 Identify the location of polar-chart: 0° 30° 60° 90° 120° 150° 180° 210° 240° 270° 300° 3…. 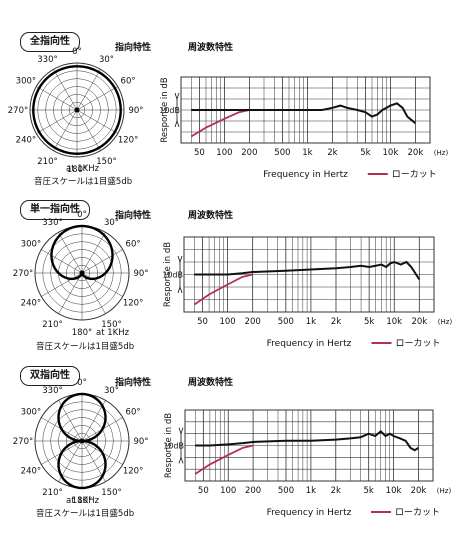
(76, 111).